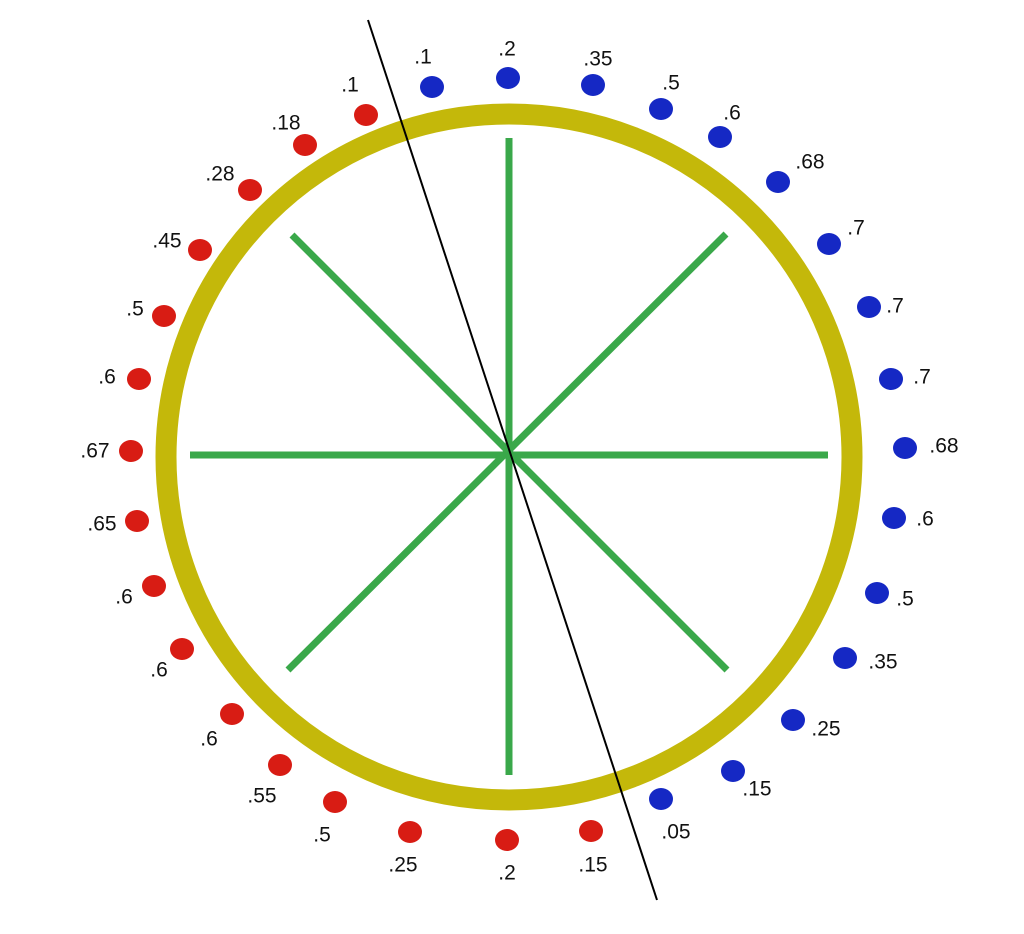  What do you see at coordinates (94, 451) in the screenshot?
I see `red-point-label: .67` at bounding box center [94, 451].